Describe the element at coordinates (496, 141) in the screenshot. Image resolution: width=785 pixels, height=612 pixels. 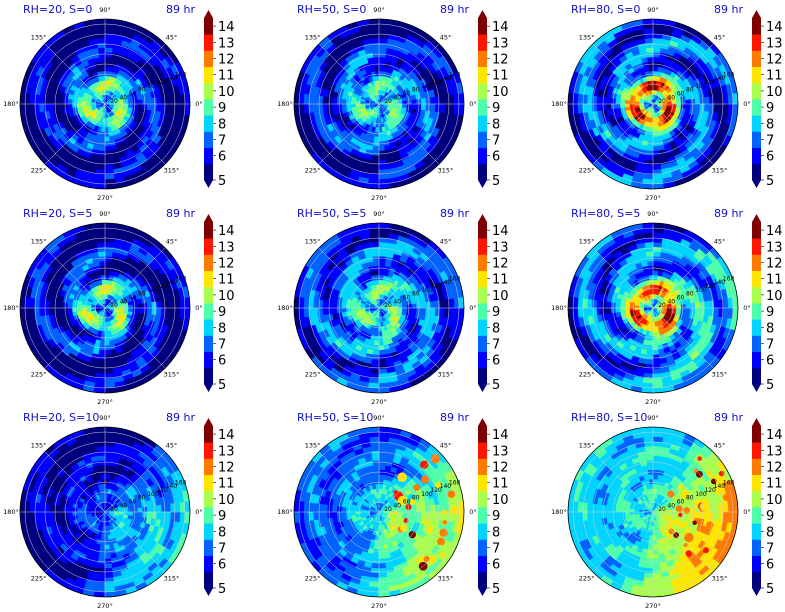
I see `colorbar-tick-label: 7` at that location.